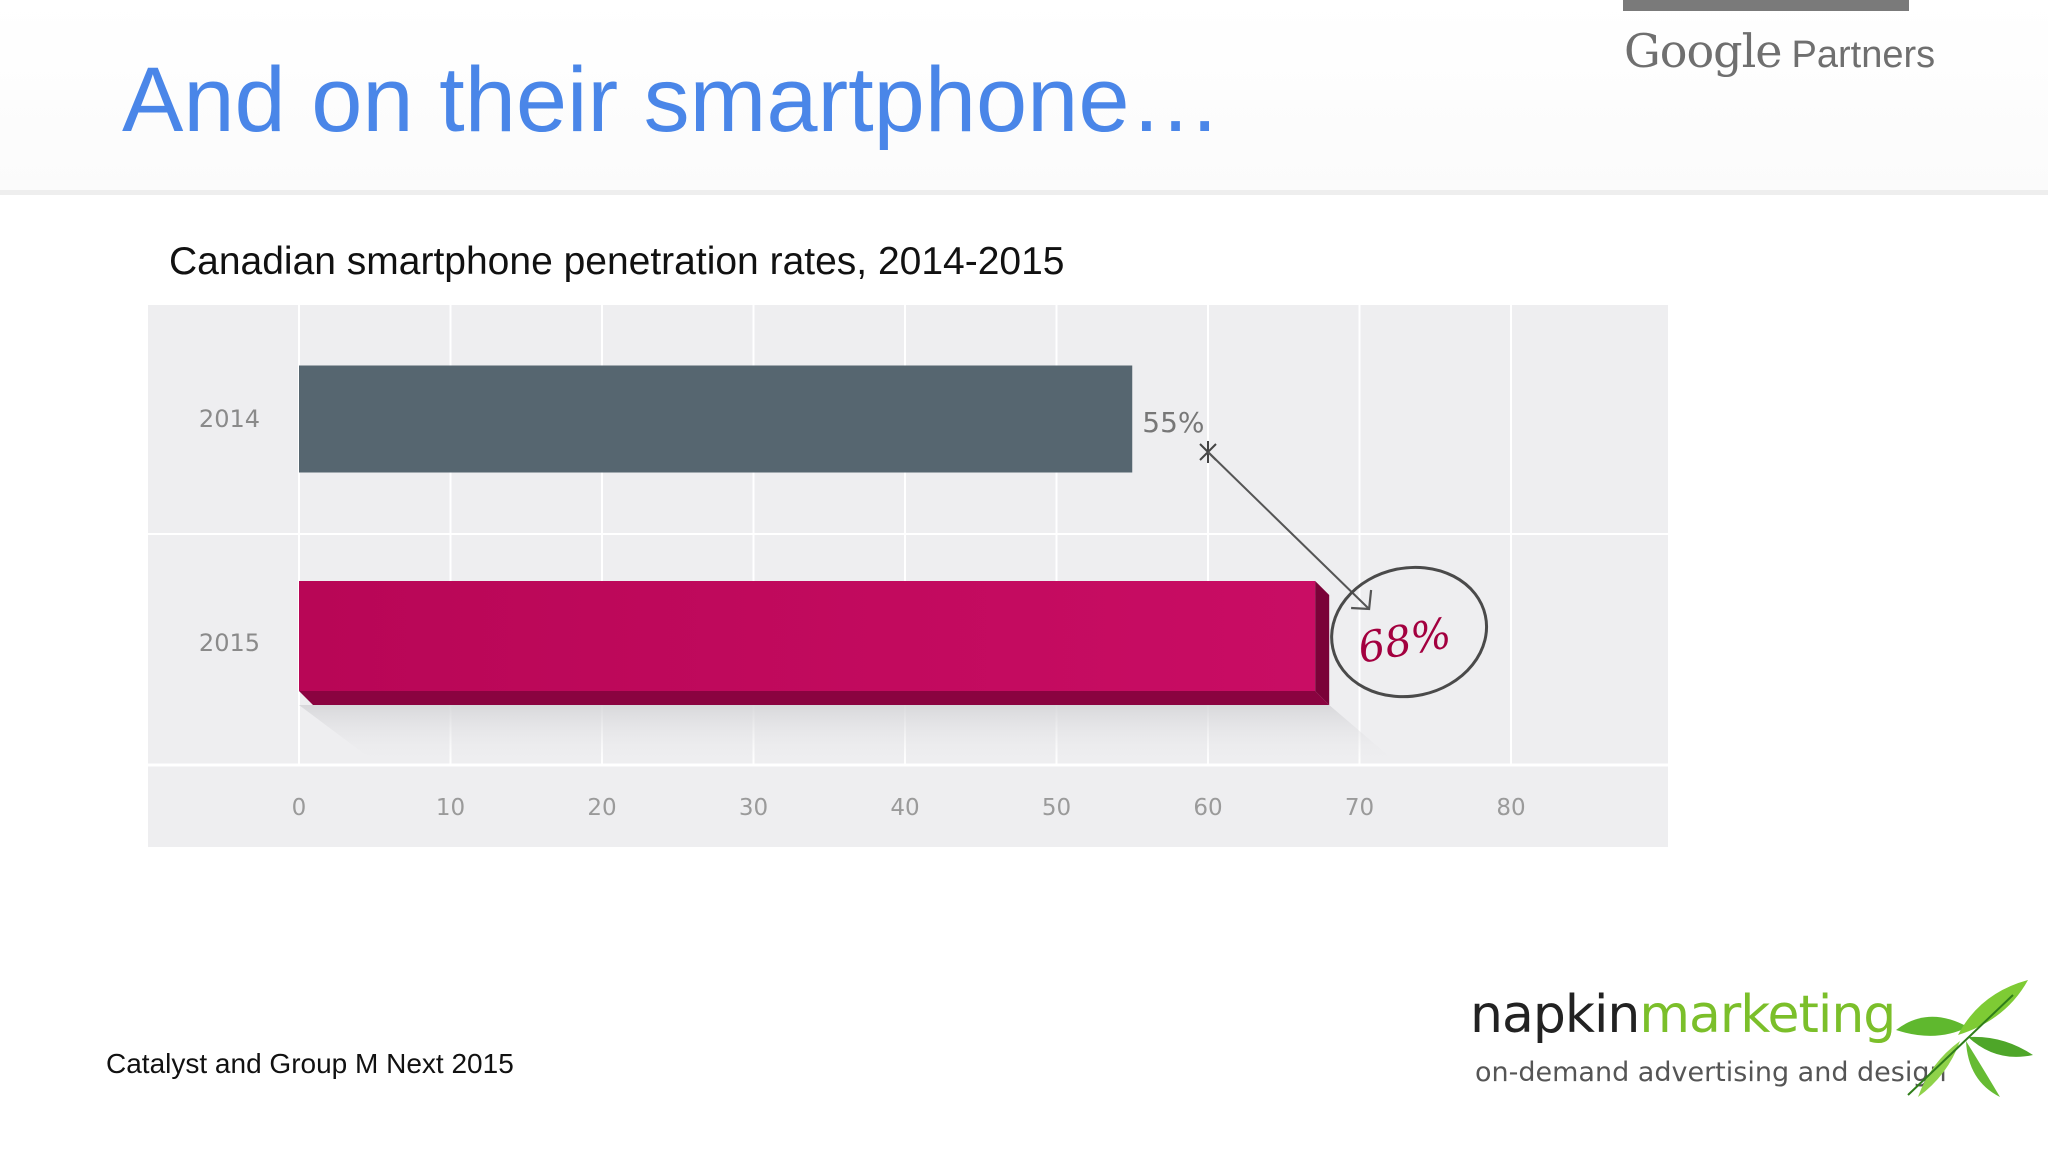 The width and height of the screenshot is (2048, 1152). Describe the element at coordinates (1409, 632) in the screenshot. I see `hand-circle` at that location.